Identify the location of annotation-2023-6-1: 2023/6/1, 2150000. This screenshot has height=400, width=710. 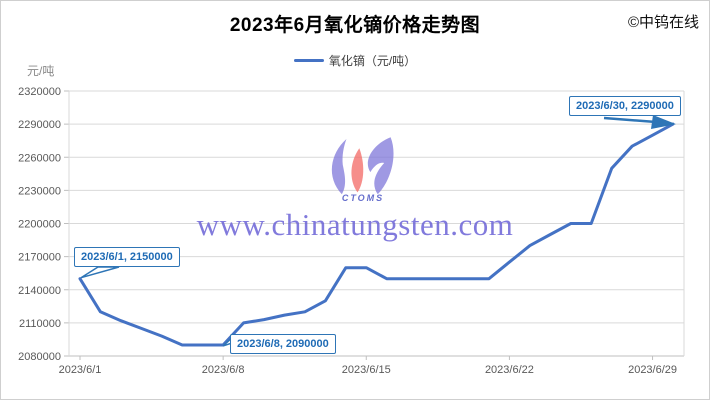
(127, 257).